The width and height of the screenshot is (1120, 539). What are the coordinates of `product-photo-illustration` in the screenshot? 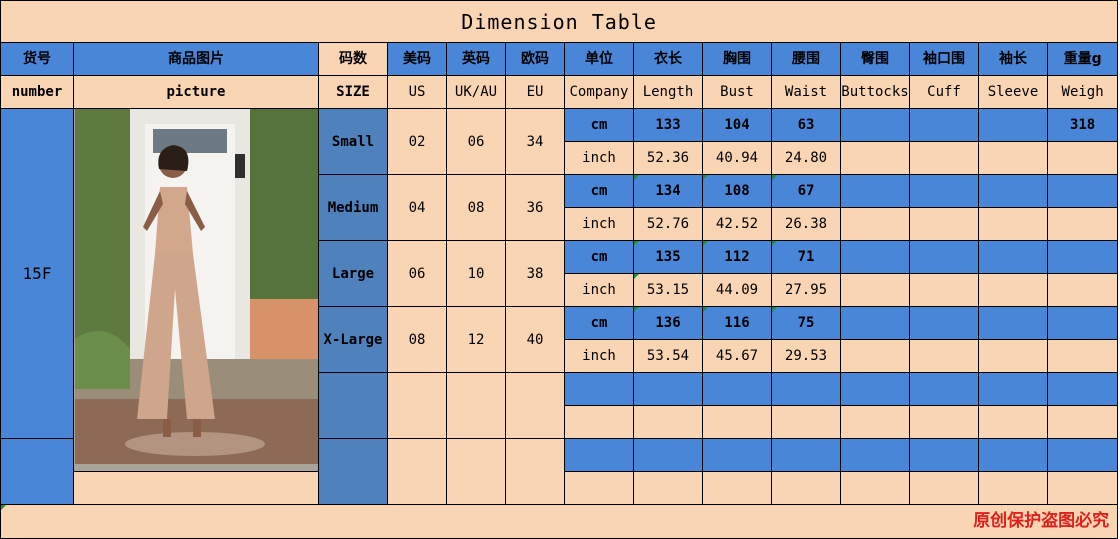 It's located at (196, 286).